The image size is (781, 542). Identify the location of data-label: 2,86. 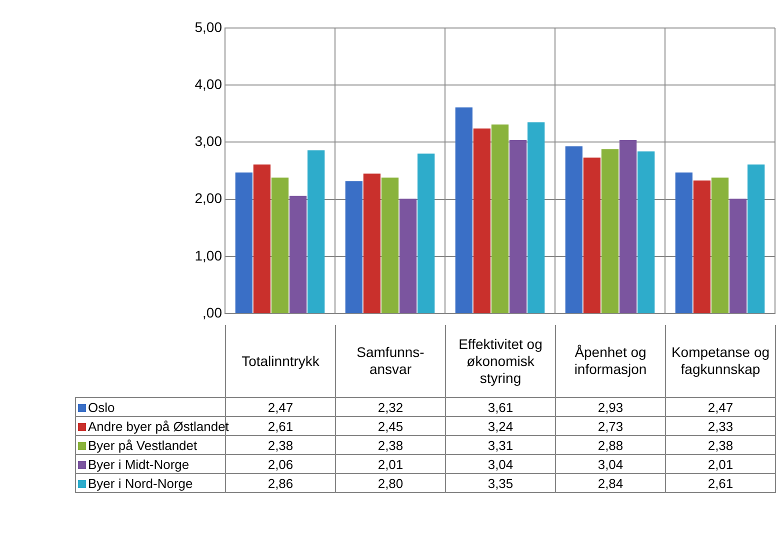
(281, 483).